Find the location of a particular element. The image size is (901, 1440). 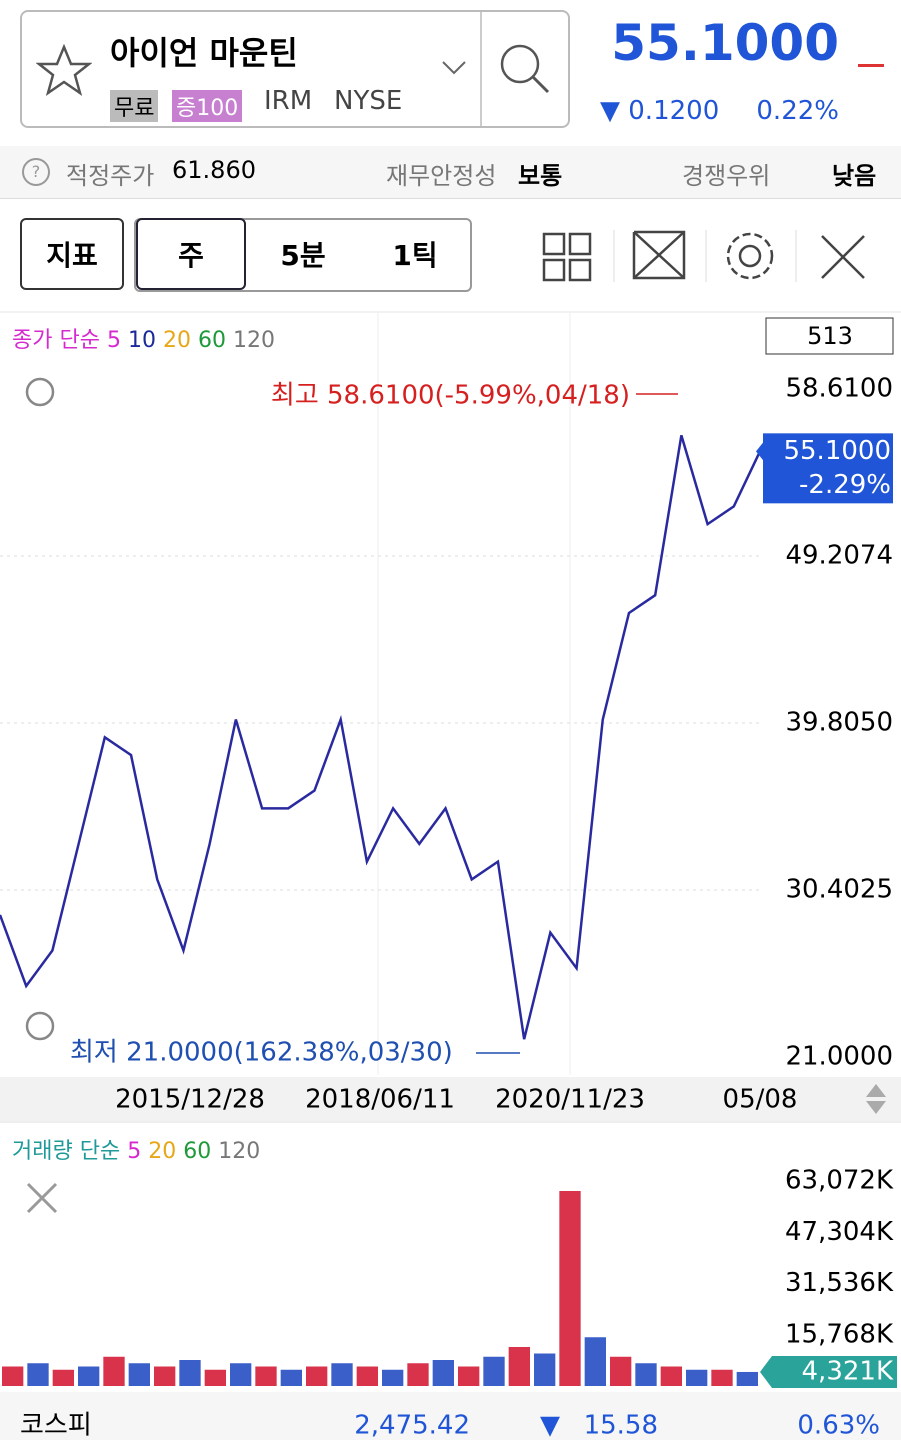

change: ▼ 0.1200 is located at coordinates (660, 111).